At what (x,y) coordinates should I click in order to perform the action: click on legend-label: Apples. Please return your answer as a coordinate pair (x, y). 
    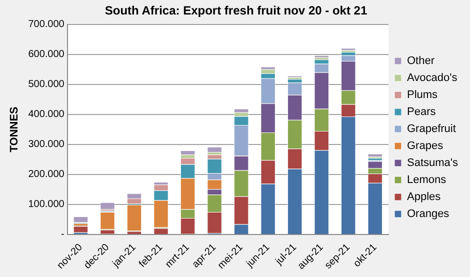
    Looking at the image, I should click on (424, 197).